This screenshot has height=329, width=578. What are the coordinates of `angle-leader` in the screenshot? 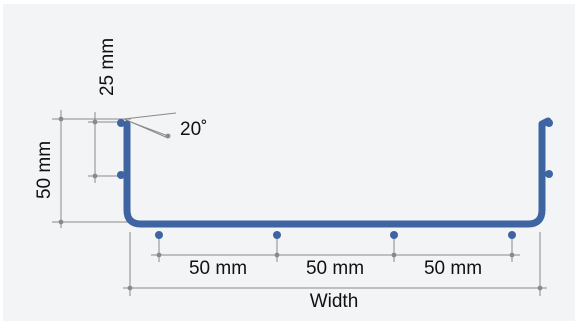 It's located at (148, 128).